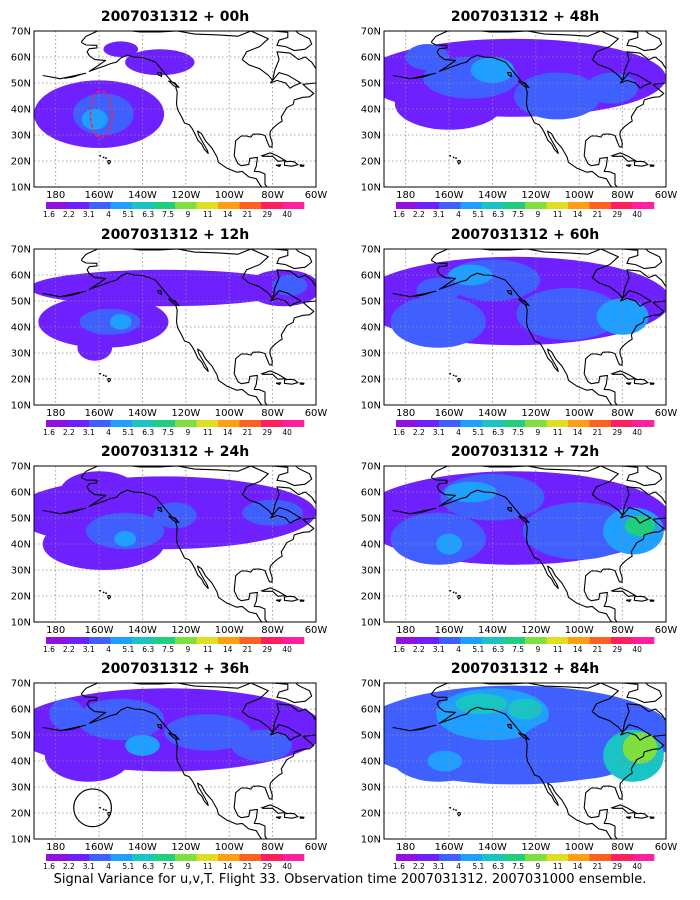 This screenshot has height=900, width=700. I want to click on colorbar-label: 7.5, so click(168, 432).